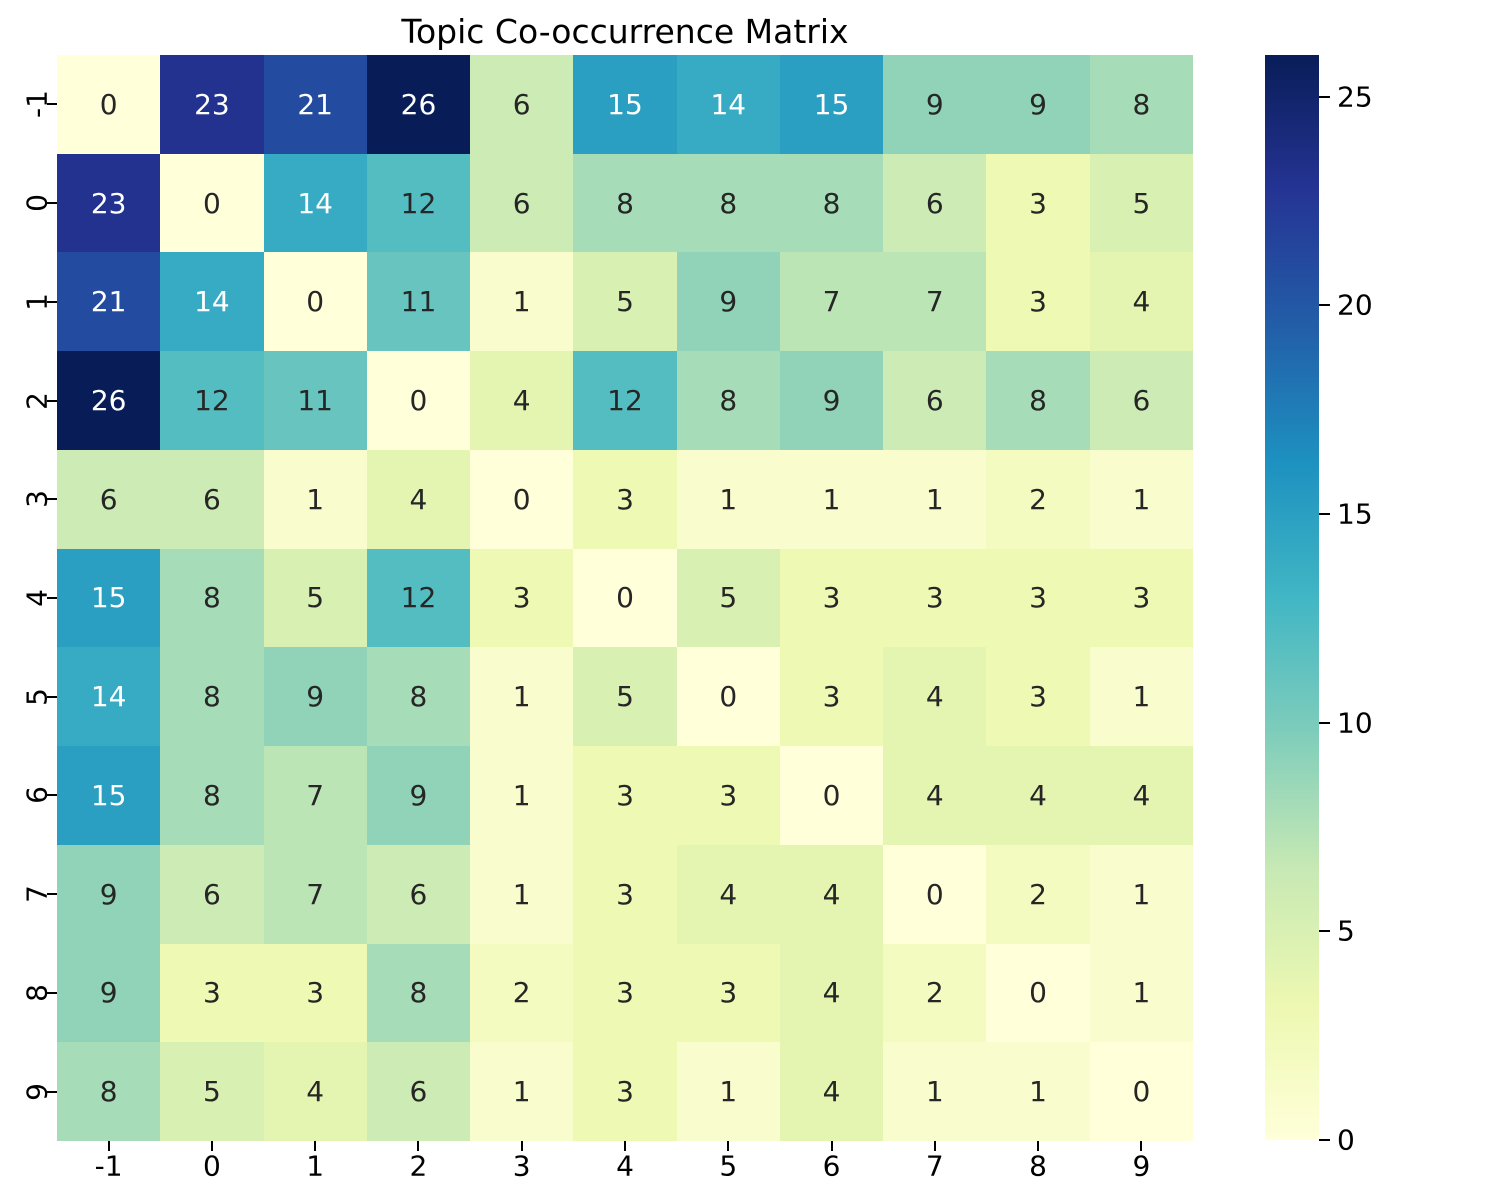  I want to click on y-tick-label: 6, so click(37, 795).